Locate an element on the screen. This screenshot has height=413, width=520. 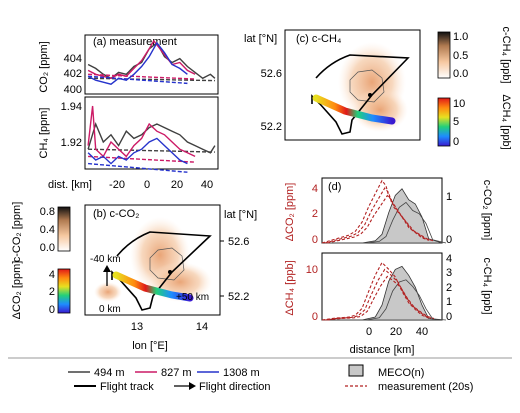
panel-a-x-label: dist. [km] is located at coordinates (70, 185).